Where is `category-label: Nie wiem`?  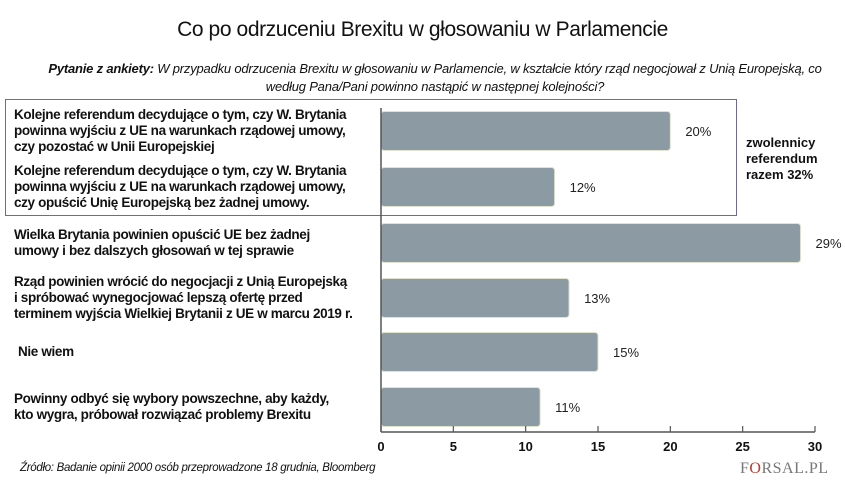
category-label: Nie wiem is located at coordinates (203, 352).